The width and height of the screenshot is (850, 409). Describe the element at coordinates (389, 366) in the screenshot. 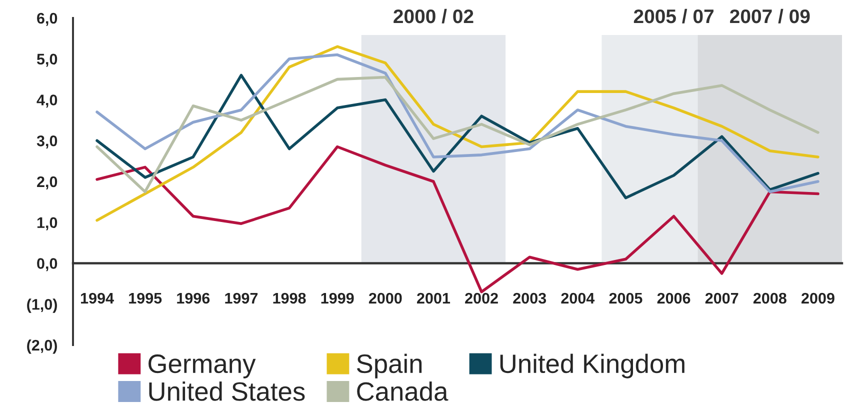

I see `legend-label: Spain` at that location.